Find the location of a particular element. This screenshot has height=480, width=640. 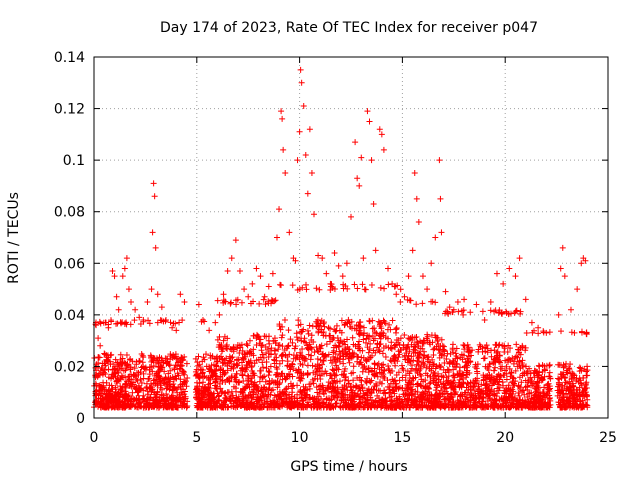

y-tick-label: 0.1 is located at coordinates (74, 161).